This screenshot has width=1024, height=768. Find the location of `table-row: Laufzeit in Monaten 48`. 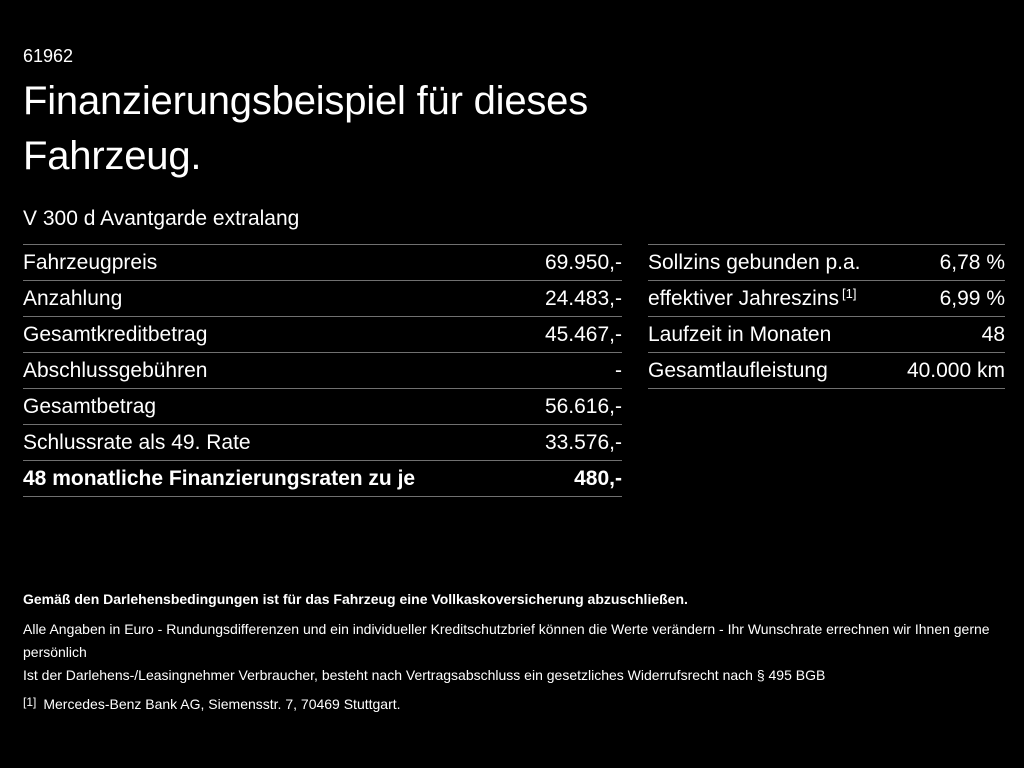

table-row: Laufzeit in Monaten 48 is located at coordinates (826, 334).